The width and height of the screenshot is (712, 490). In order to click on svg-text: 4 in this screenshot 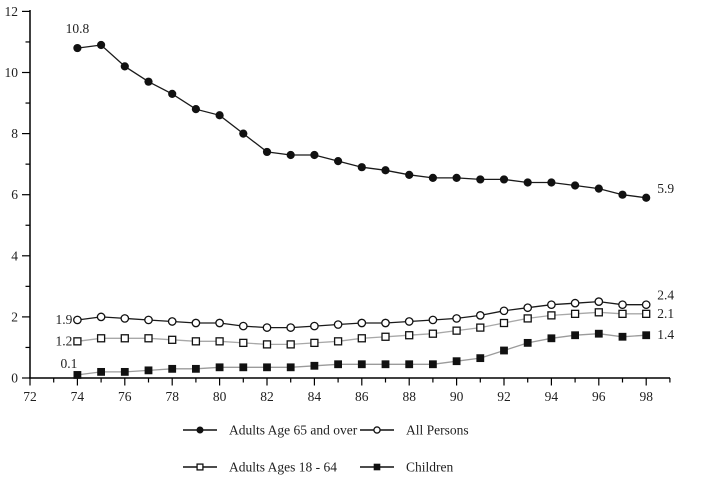, I will do `click(14, 255)`.